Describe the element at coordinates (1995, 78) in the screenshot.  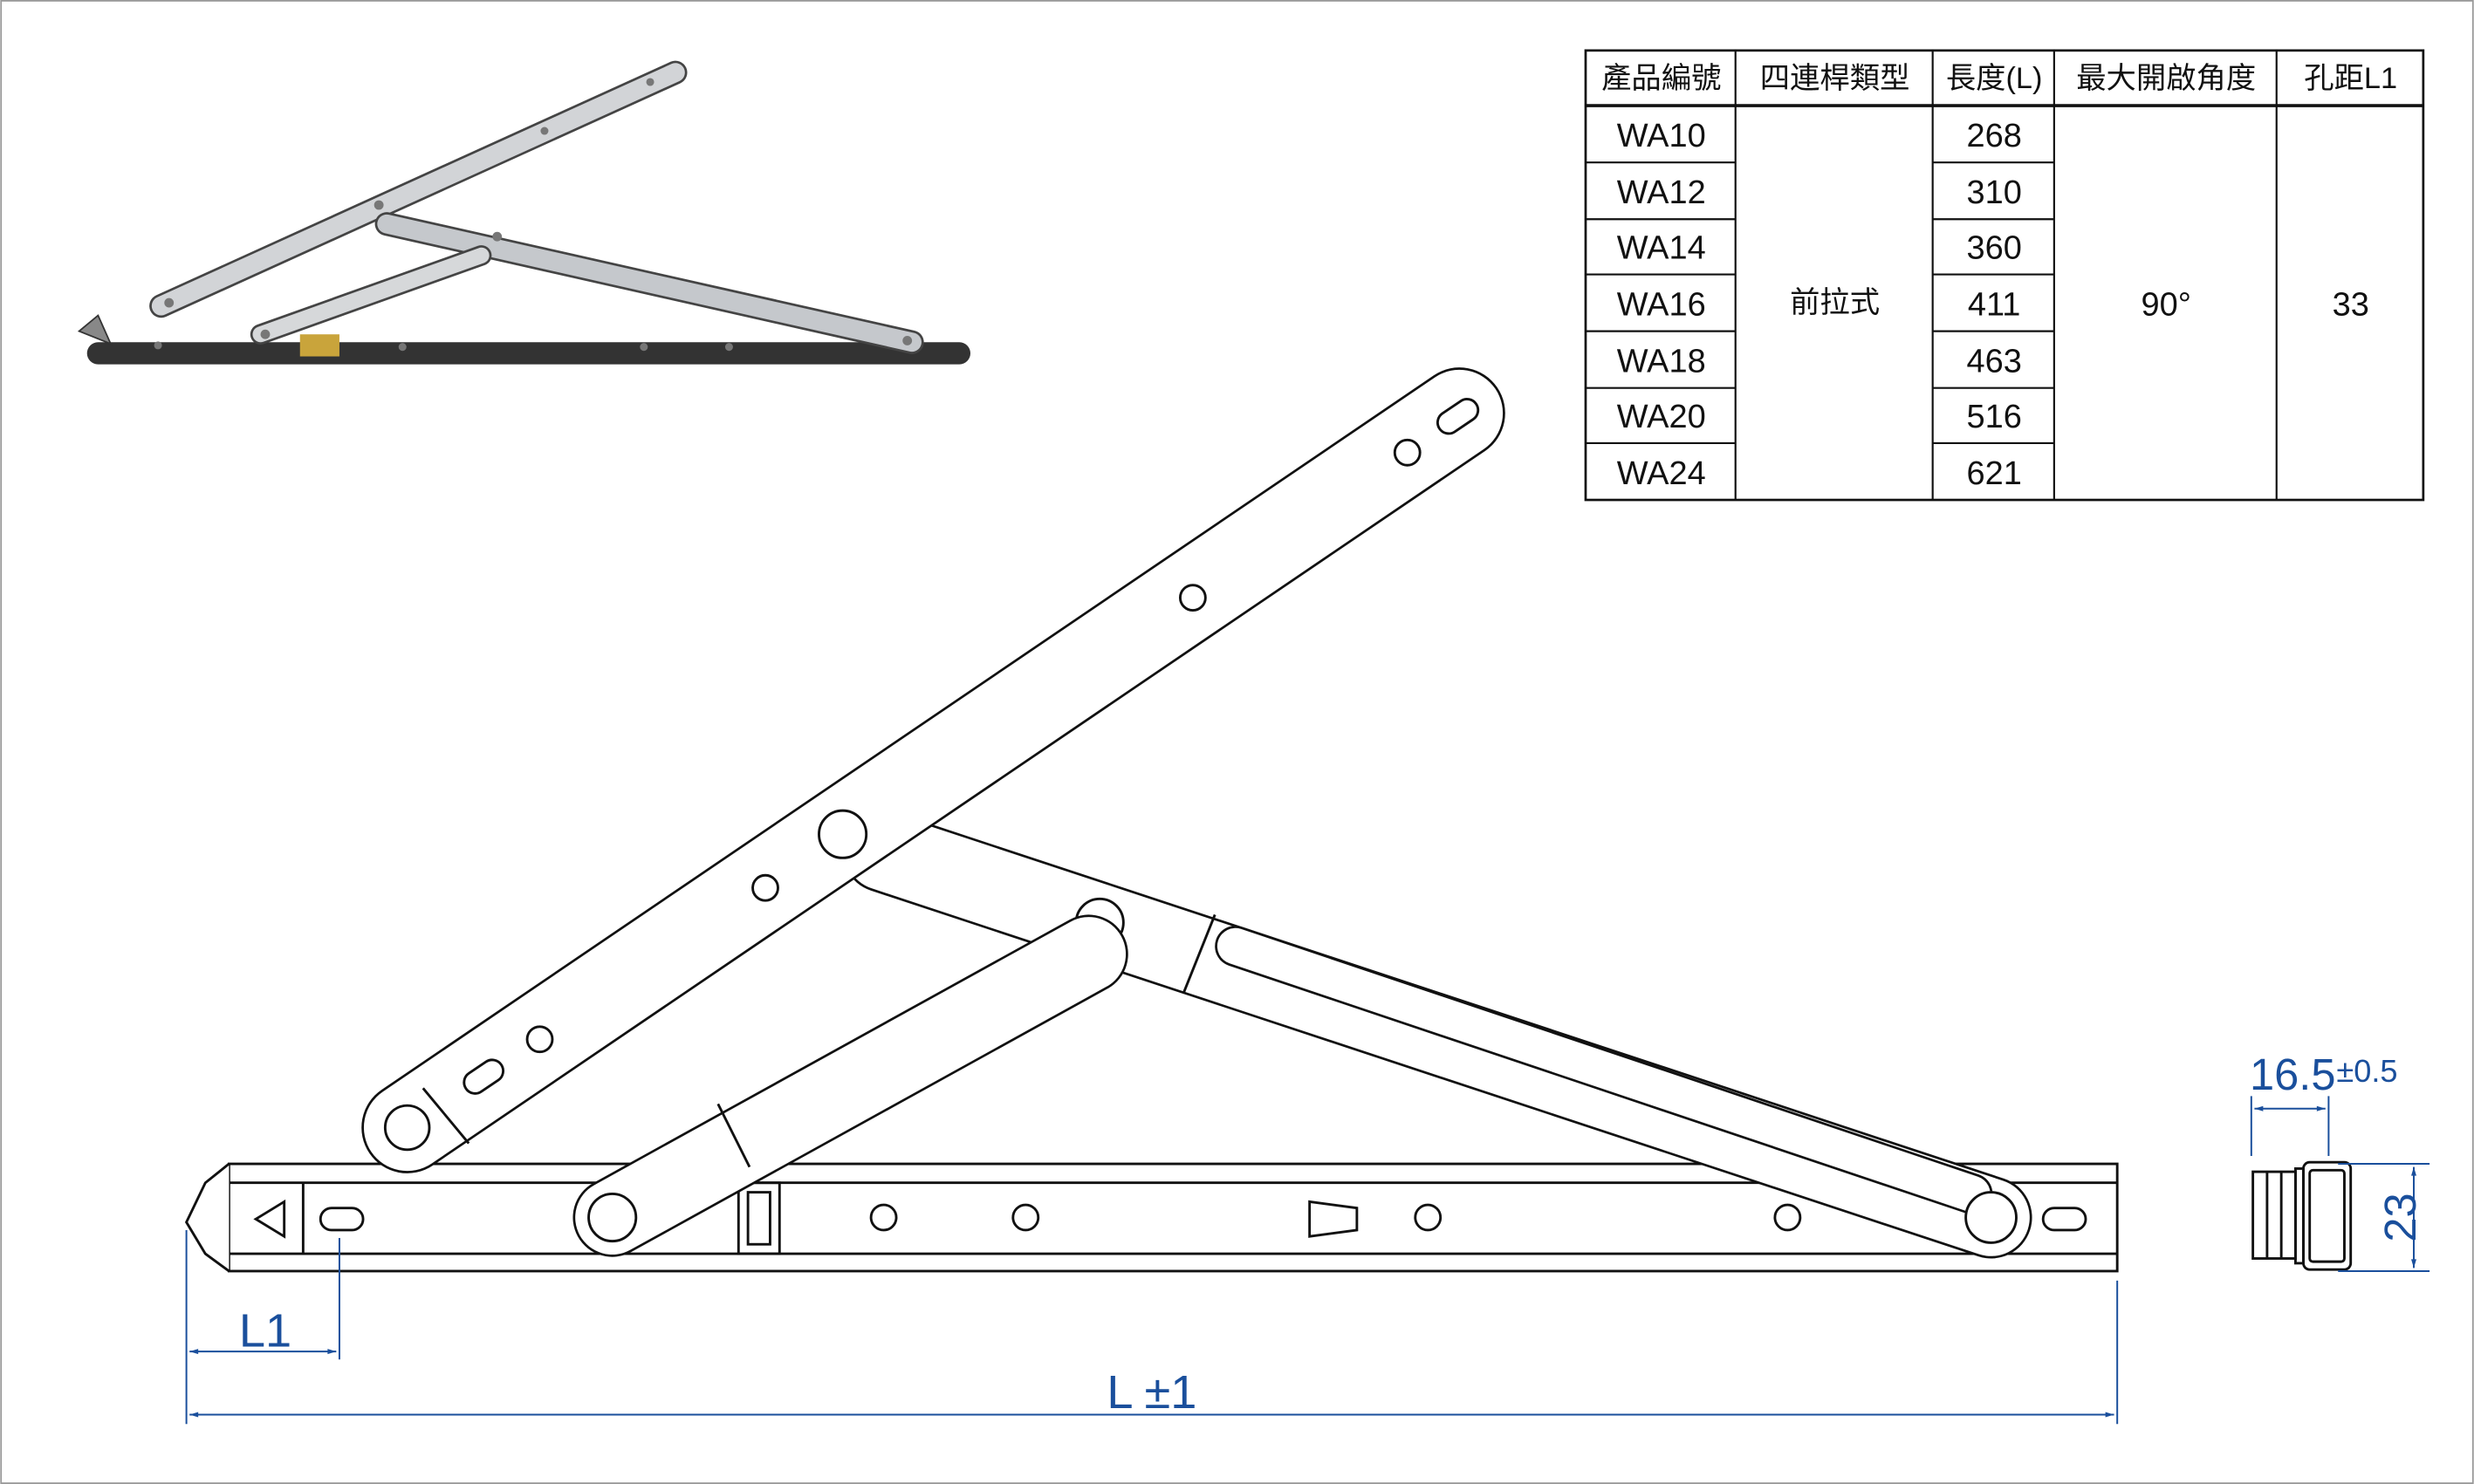
I see `header-length: 長度(L)` at that location.